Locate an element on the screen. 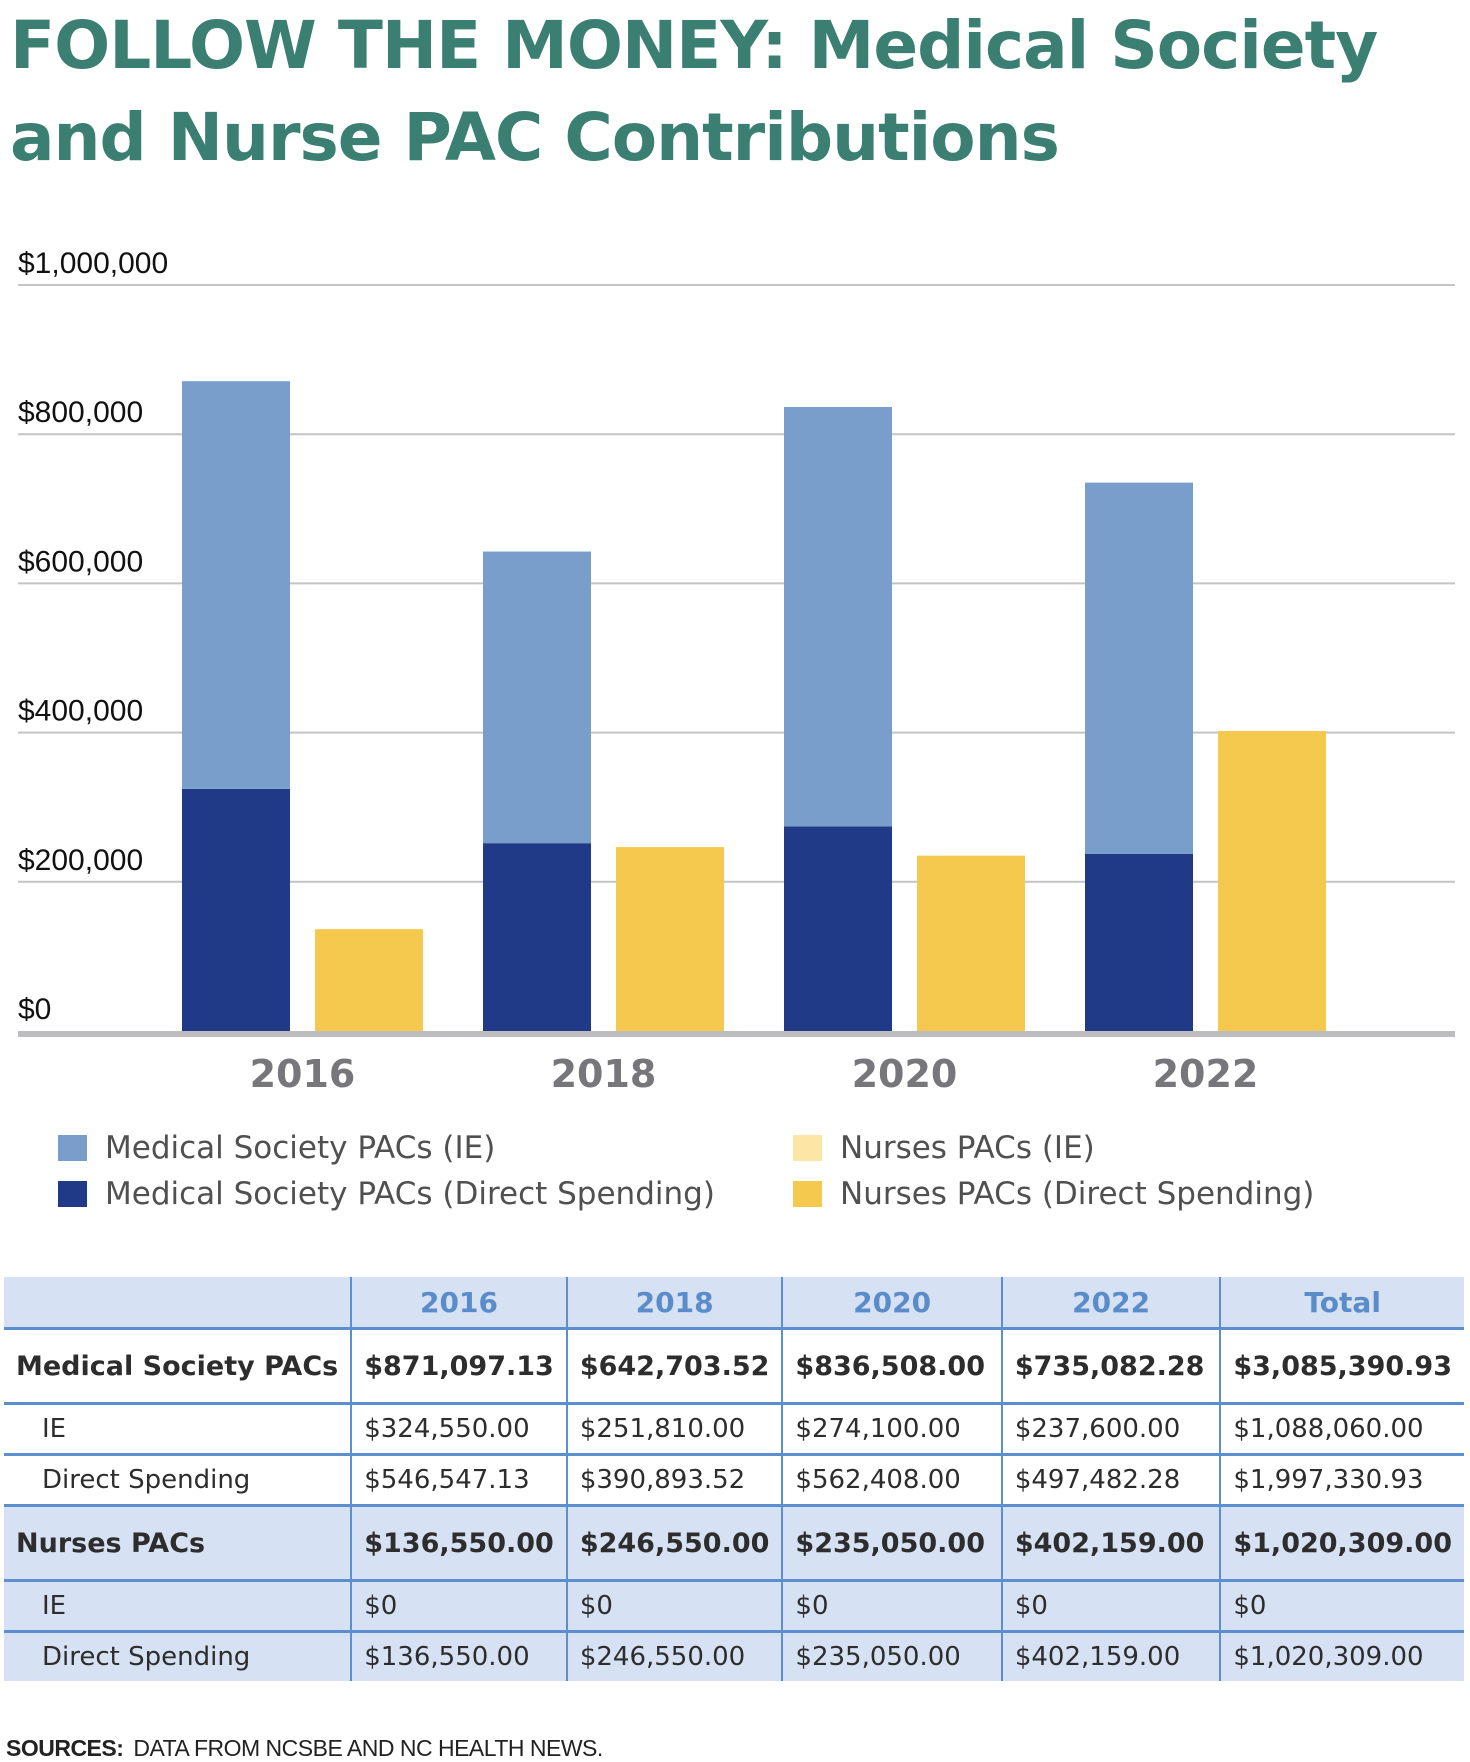 The height and width of the screenshot is (1762, 1470). table-header-cell: 2016 is located at coordinates (459, 1303).